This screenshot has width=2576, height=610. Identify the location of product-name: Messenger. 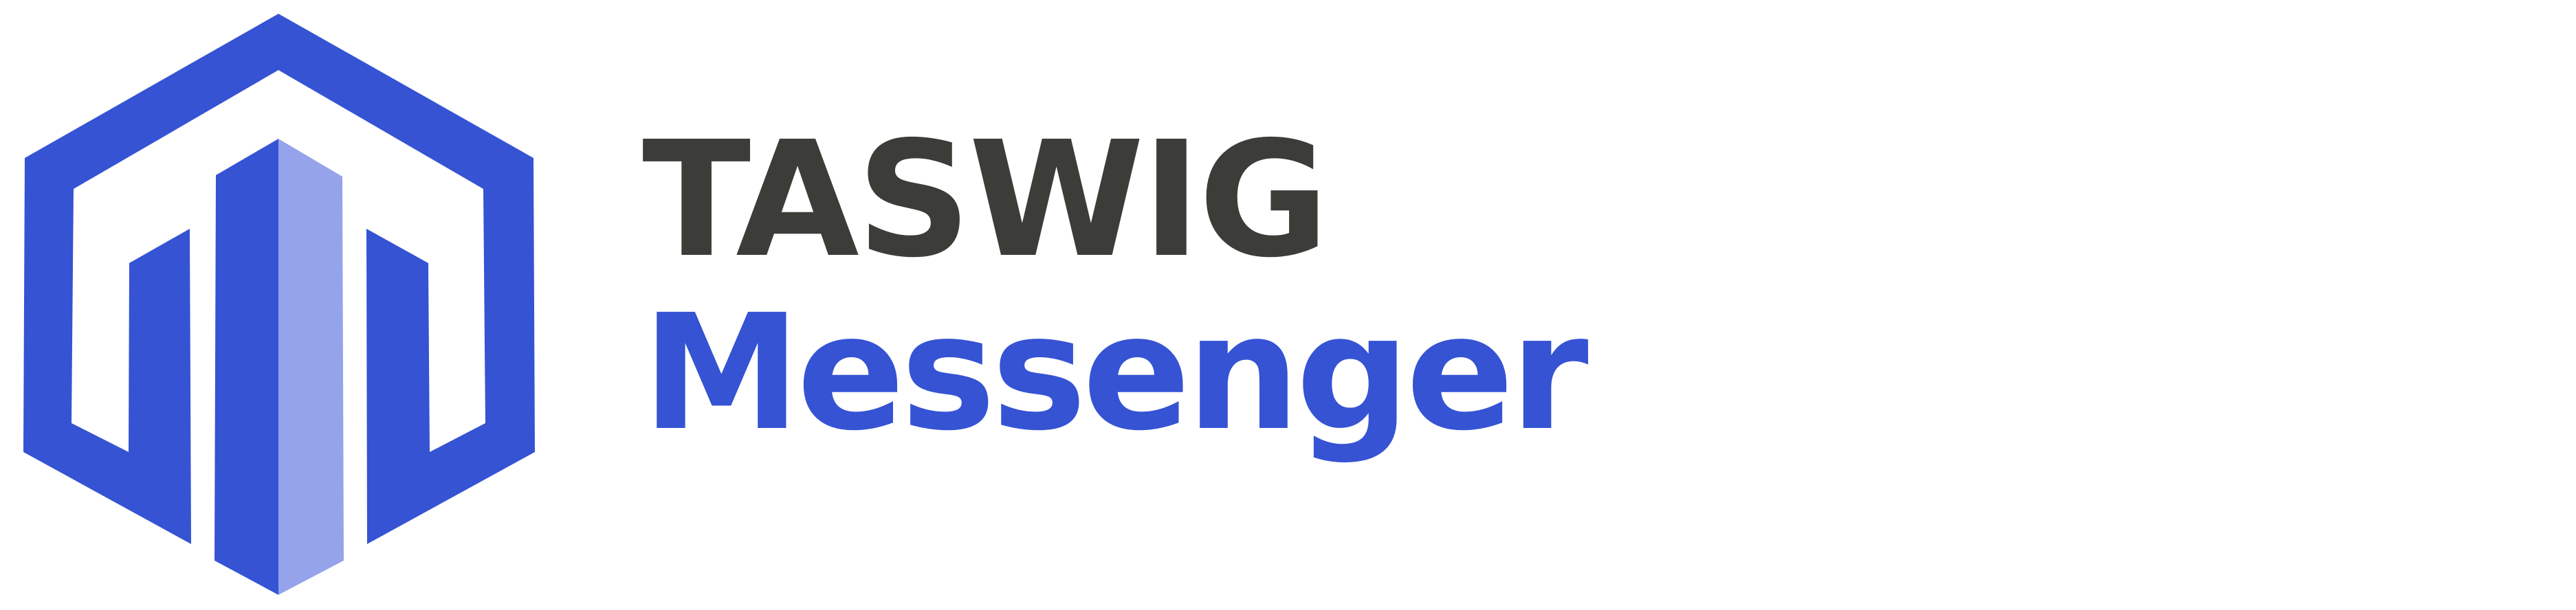
(1115, 373).